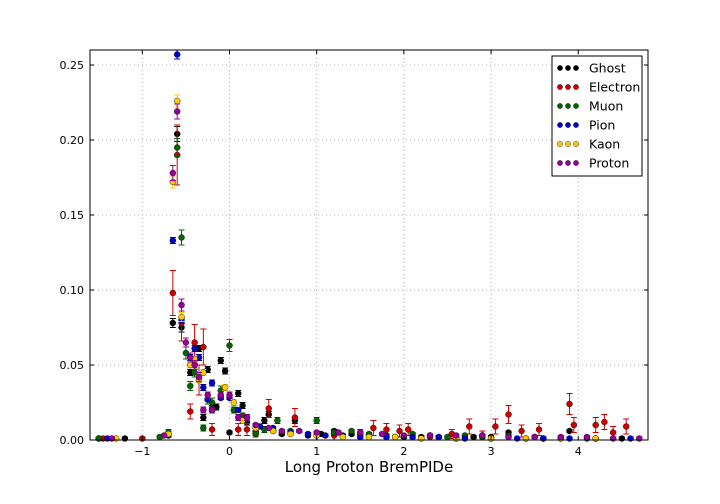 Image resolution: width=720 pixels, height=504 pixels. I want to click on x-tick-label: 0, so click(229, 451).